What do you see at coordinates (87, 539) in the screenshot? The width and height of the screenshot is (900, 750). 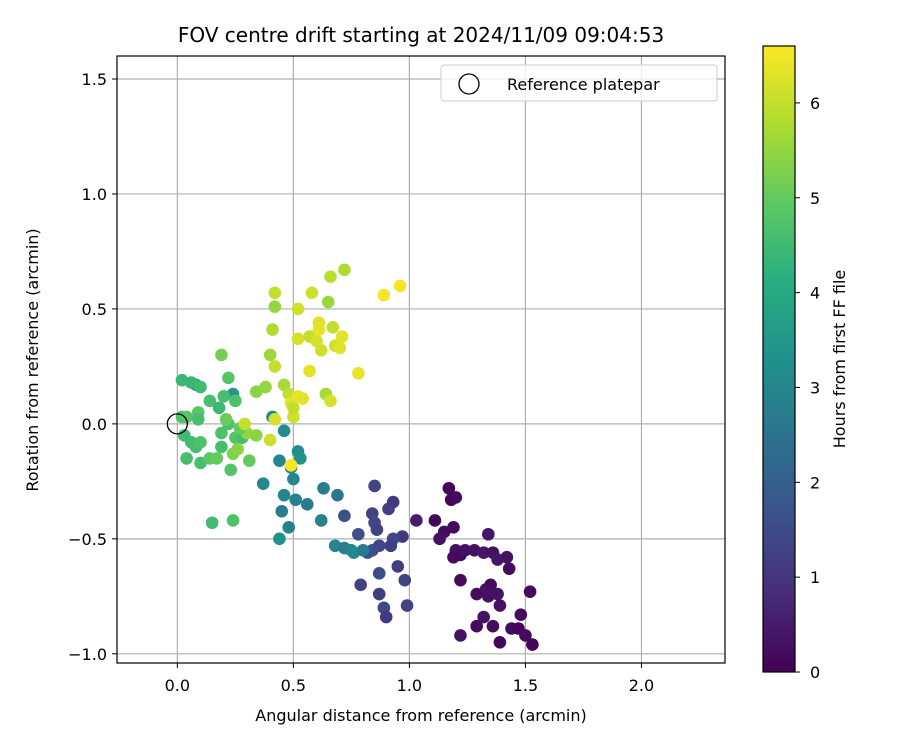 I see `y-tick-label: −0.5` at bounding box center [87, 539].